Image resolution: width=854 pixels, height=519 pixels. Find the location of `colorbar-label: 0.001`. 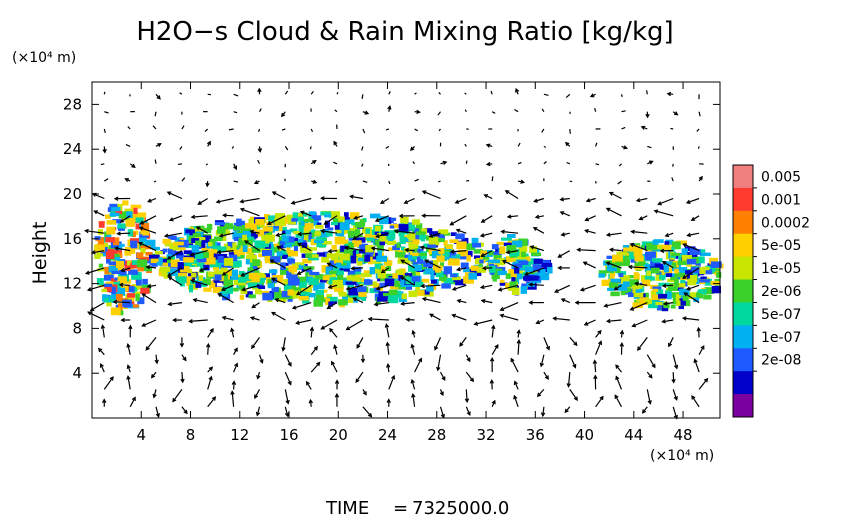

colorbar-label: 0.001 is located at coordinates (781, 200).